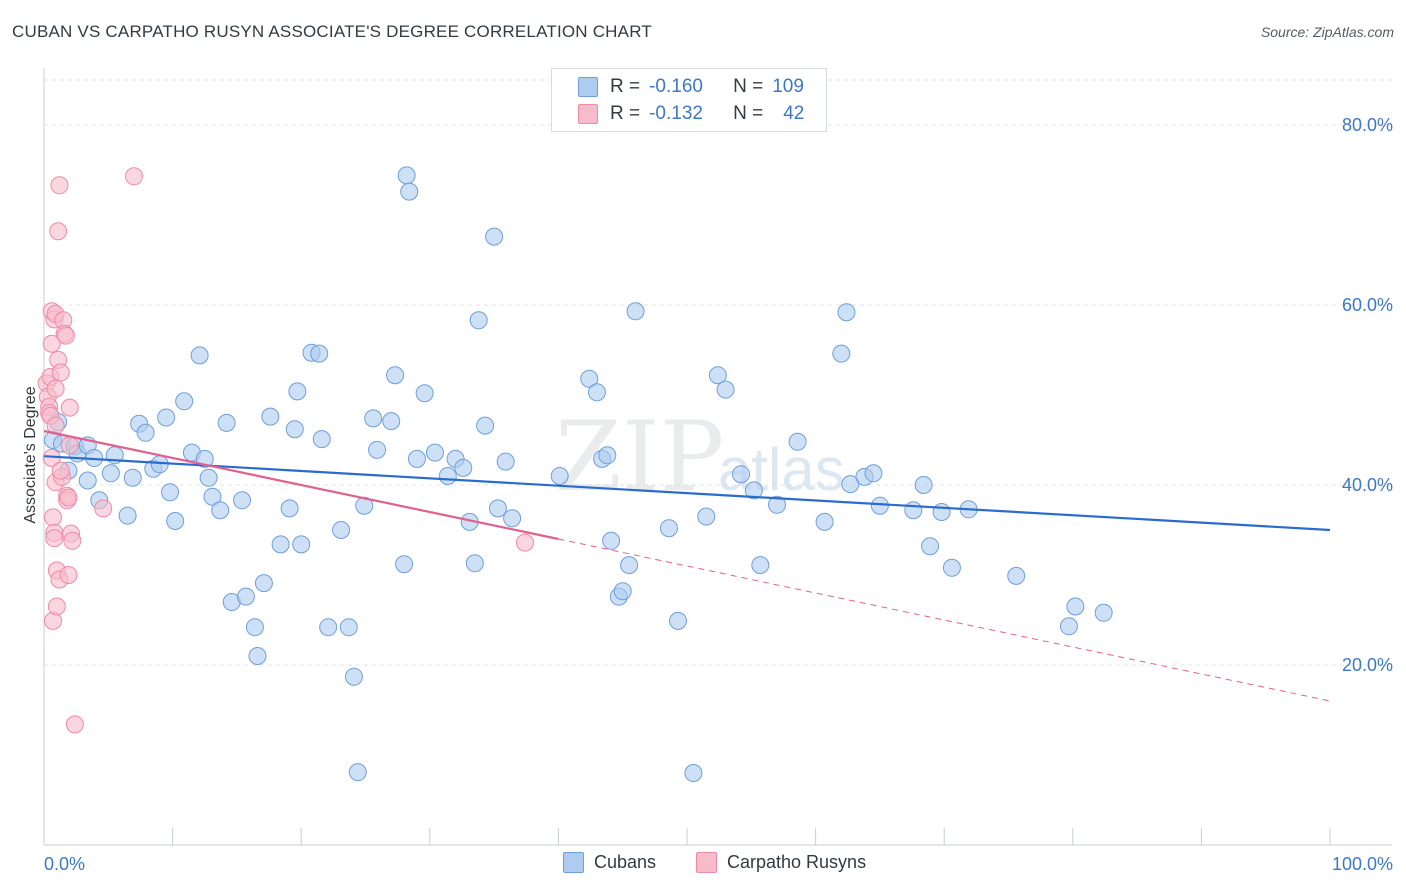 This screenshot has width=1406, height=892. I want to click on y-tick-label: 20.0%, so click(1367, 665).